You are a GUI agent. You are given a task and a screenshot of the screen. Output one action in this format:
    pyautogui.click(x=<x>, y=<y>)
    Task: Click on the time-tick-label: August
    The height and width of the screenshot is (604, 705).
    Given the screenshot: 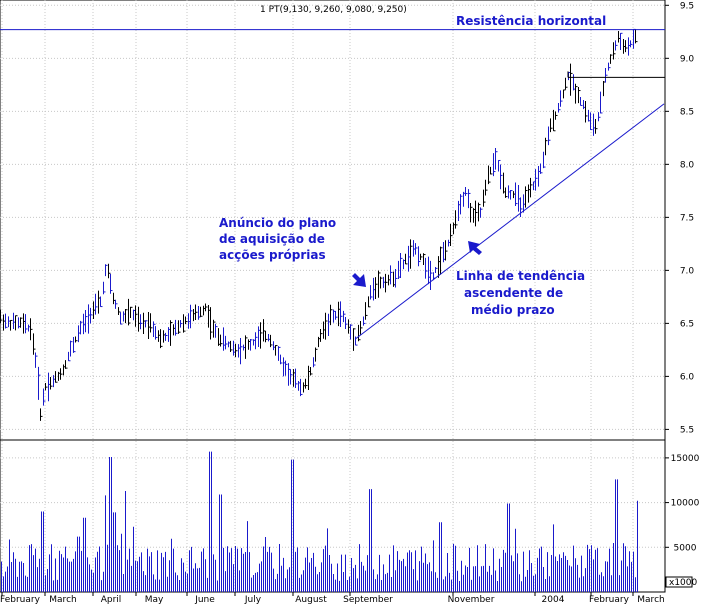 What is the action you would take?
    pyautogui.click(x=311, y=599)
    